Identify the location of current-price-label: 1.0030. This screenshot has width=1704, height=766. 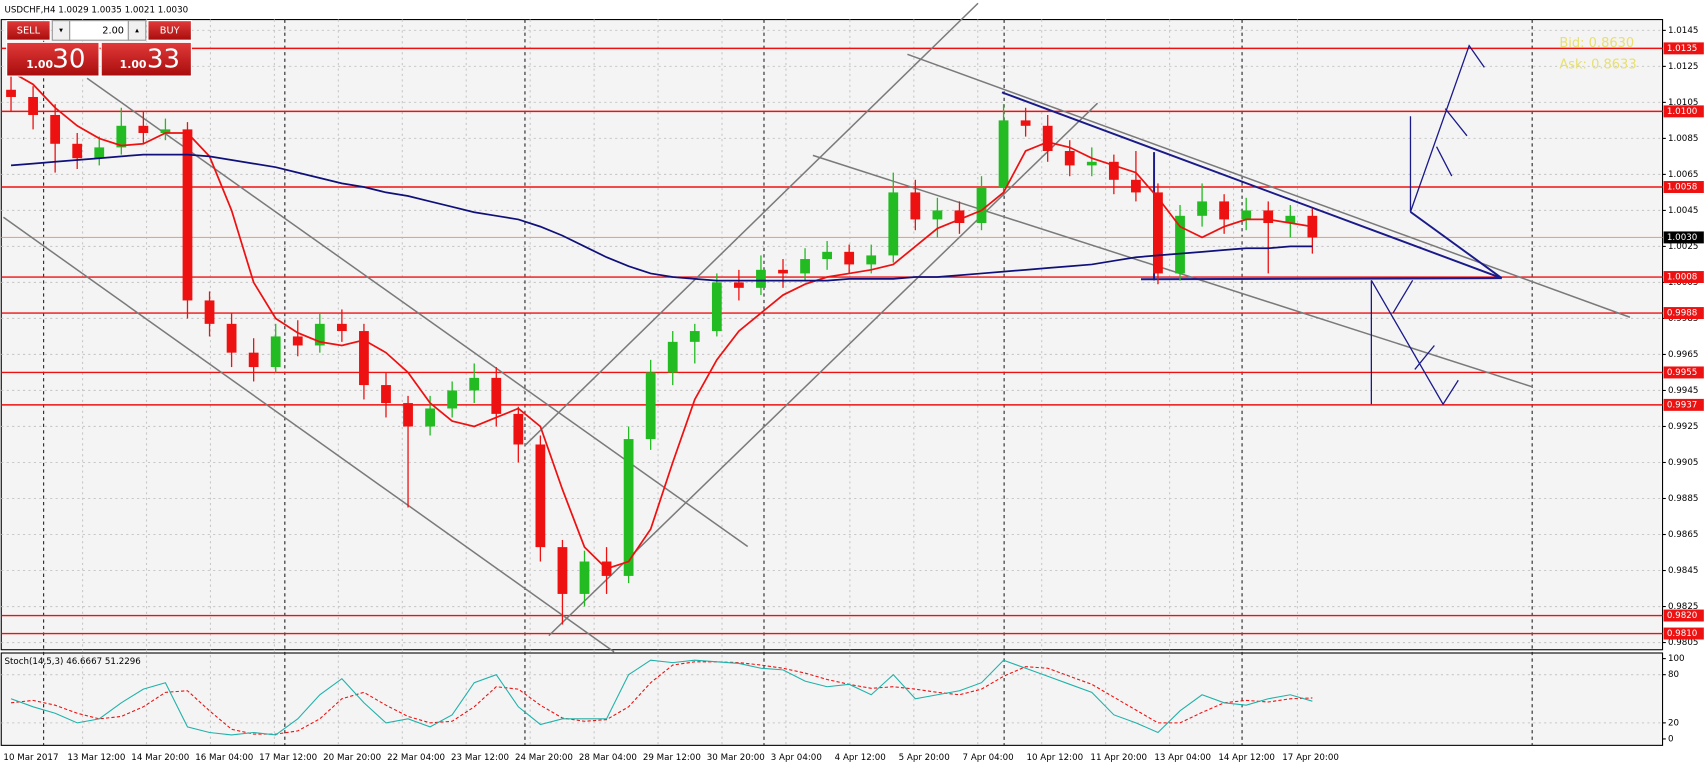
(1682, 238).